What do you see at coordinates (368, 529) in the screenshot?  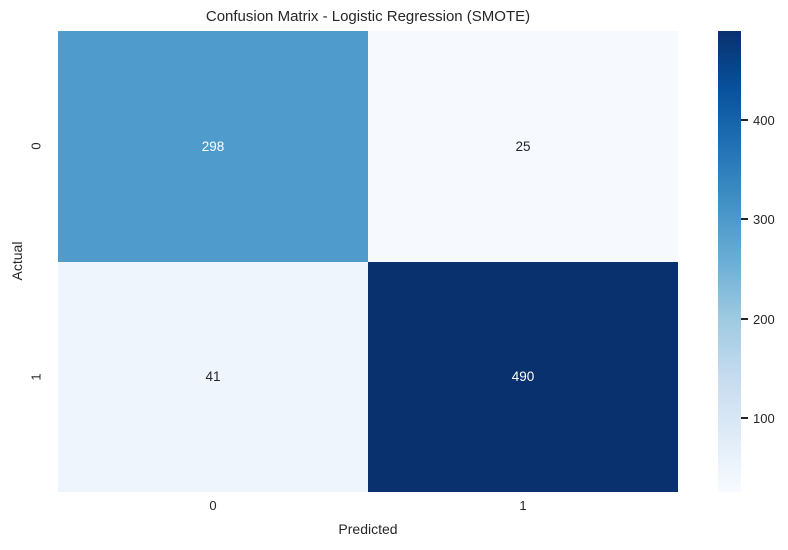 I see `x-axis-label: Predicted` at bounding box center [368, 529].